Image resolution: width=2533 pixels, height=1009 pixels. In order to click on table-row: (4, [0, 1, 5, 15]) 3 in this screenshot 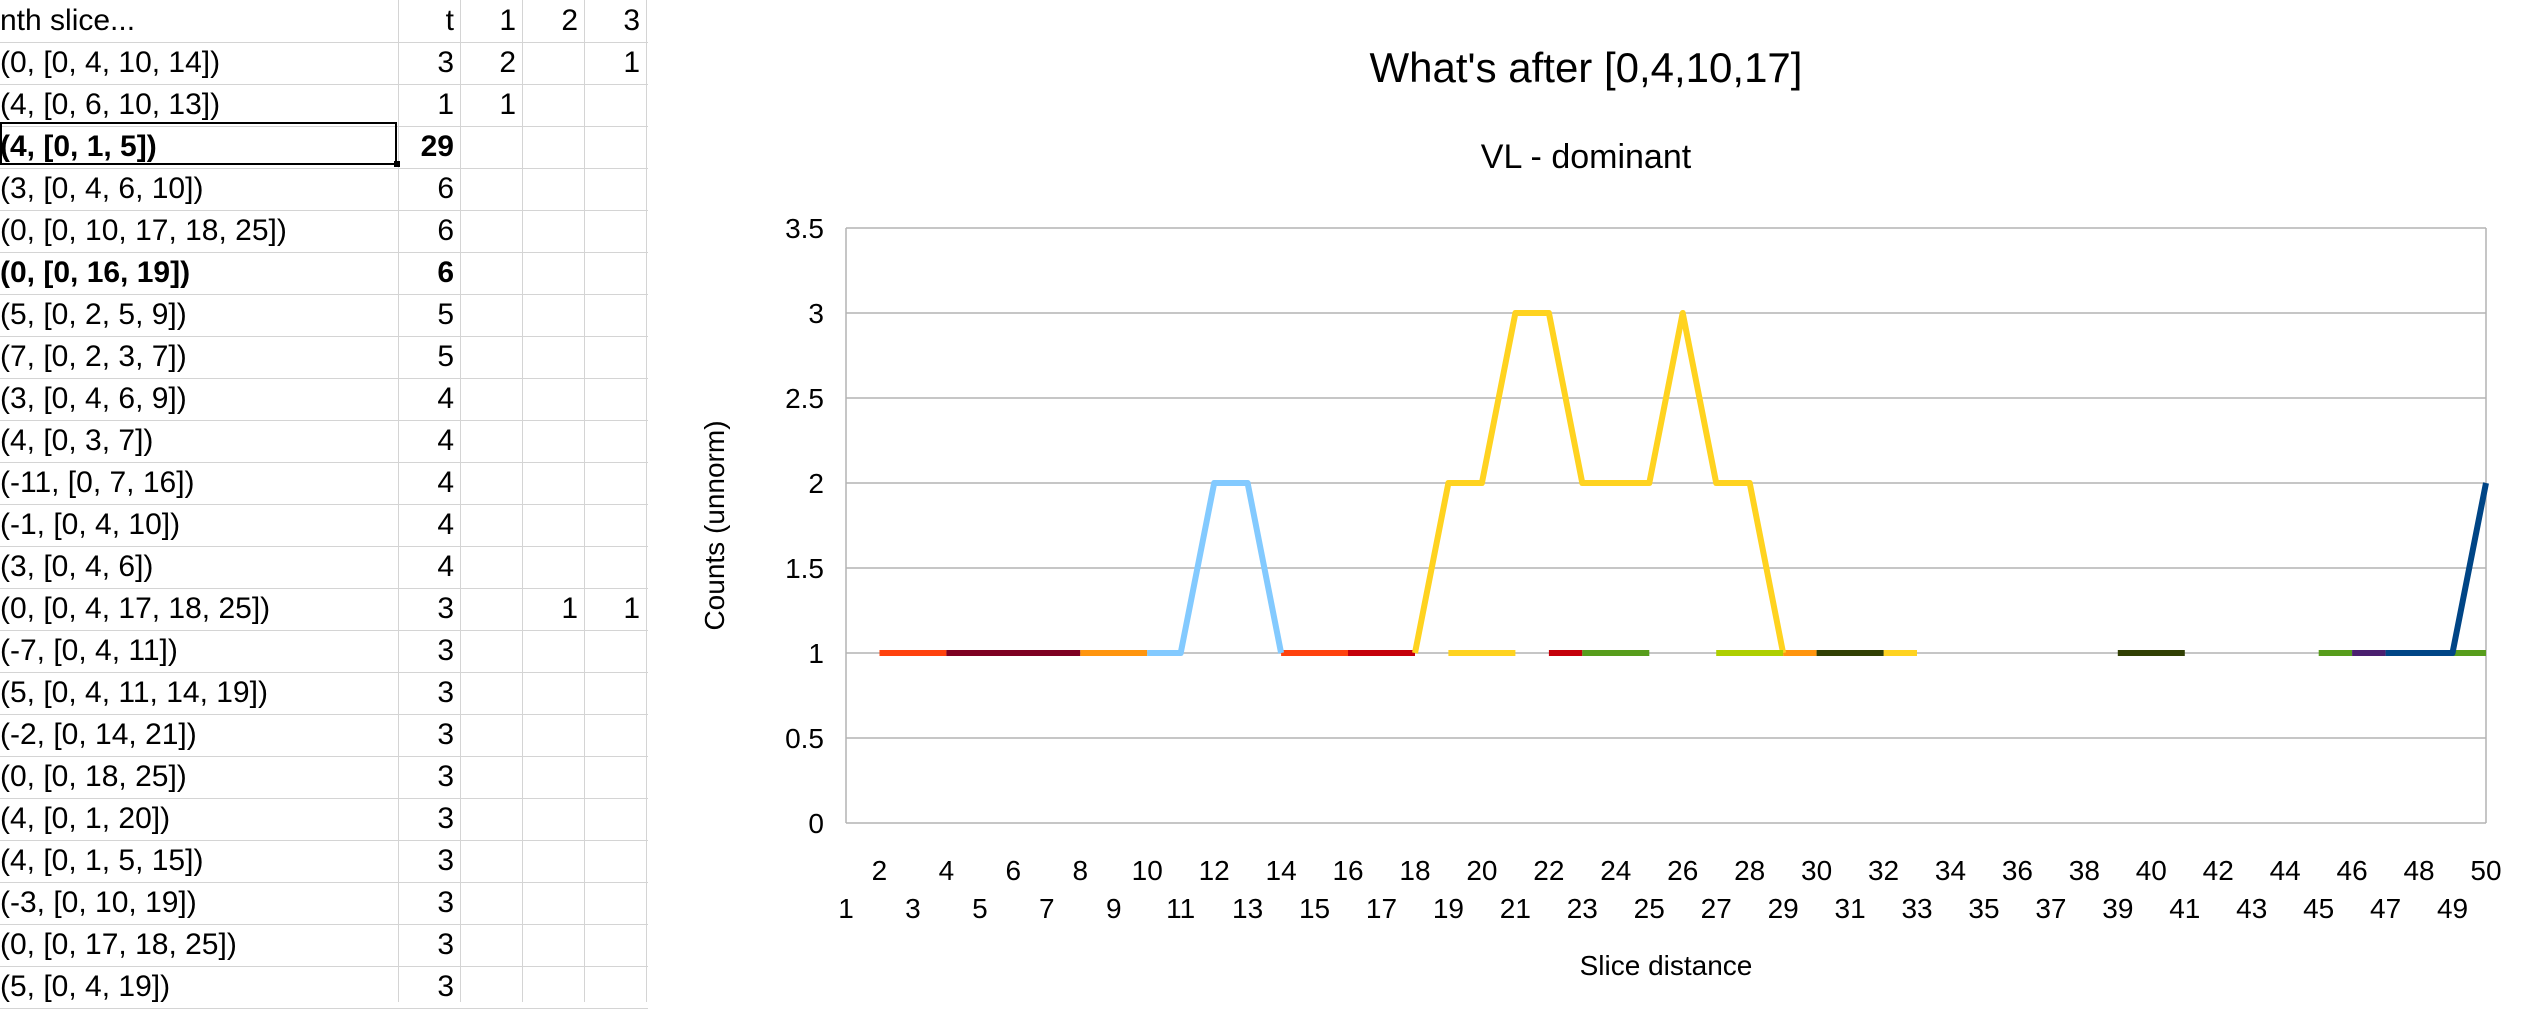, I will do `click(324, 861)`.